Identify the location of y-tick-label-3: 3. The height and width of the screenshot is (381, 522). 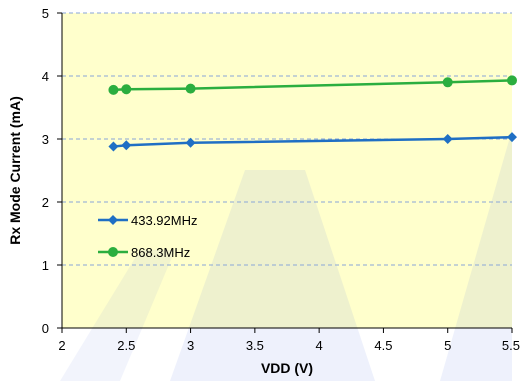
(45, 139).